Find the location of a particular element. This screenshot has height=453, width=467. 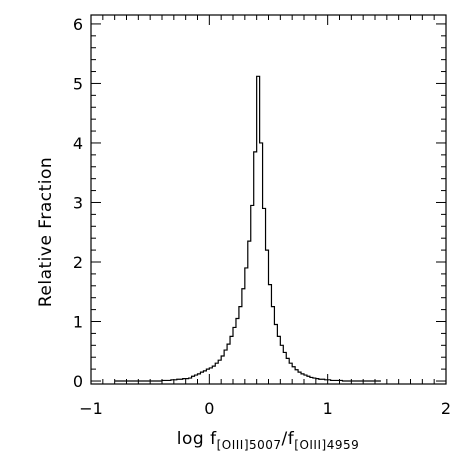

x-tick-label: 1 is located at coordinates (328, 408).